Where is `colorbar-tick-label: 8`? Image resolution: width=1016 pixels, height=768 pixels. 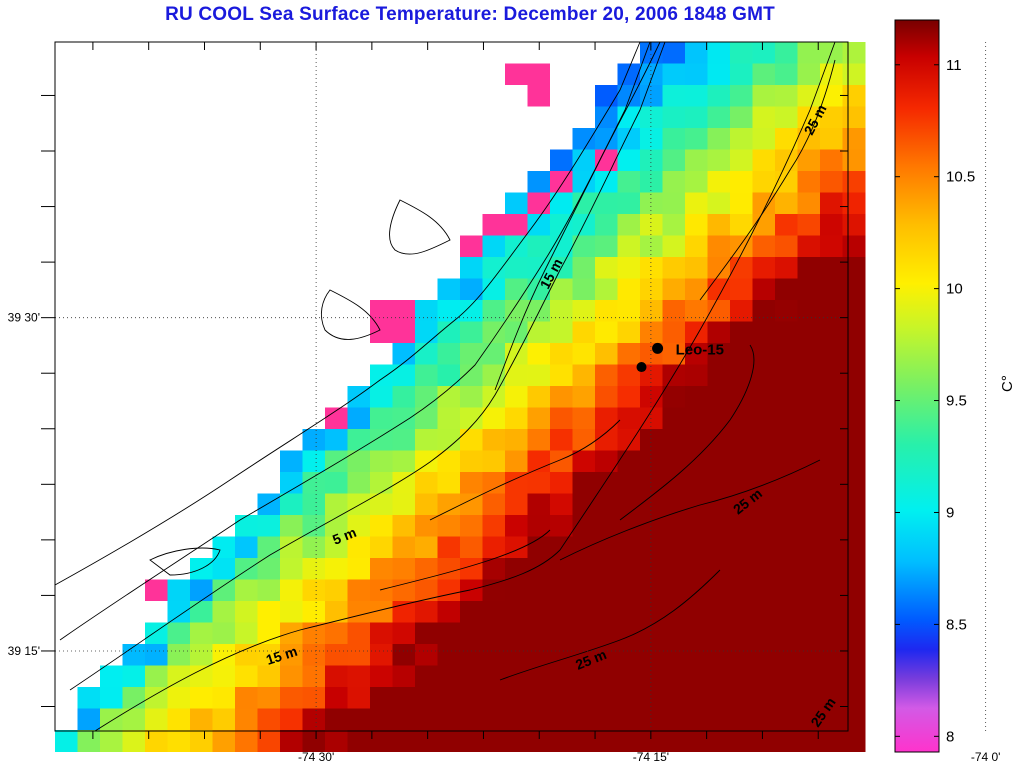 colorbar-tick-label: 8 is located at coordinates (950, 736).